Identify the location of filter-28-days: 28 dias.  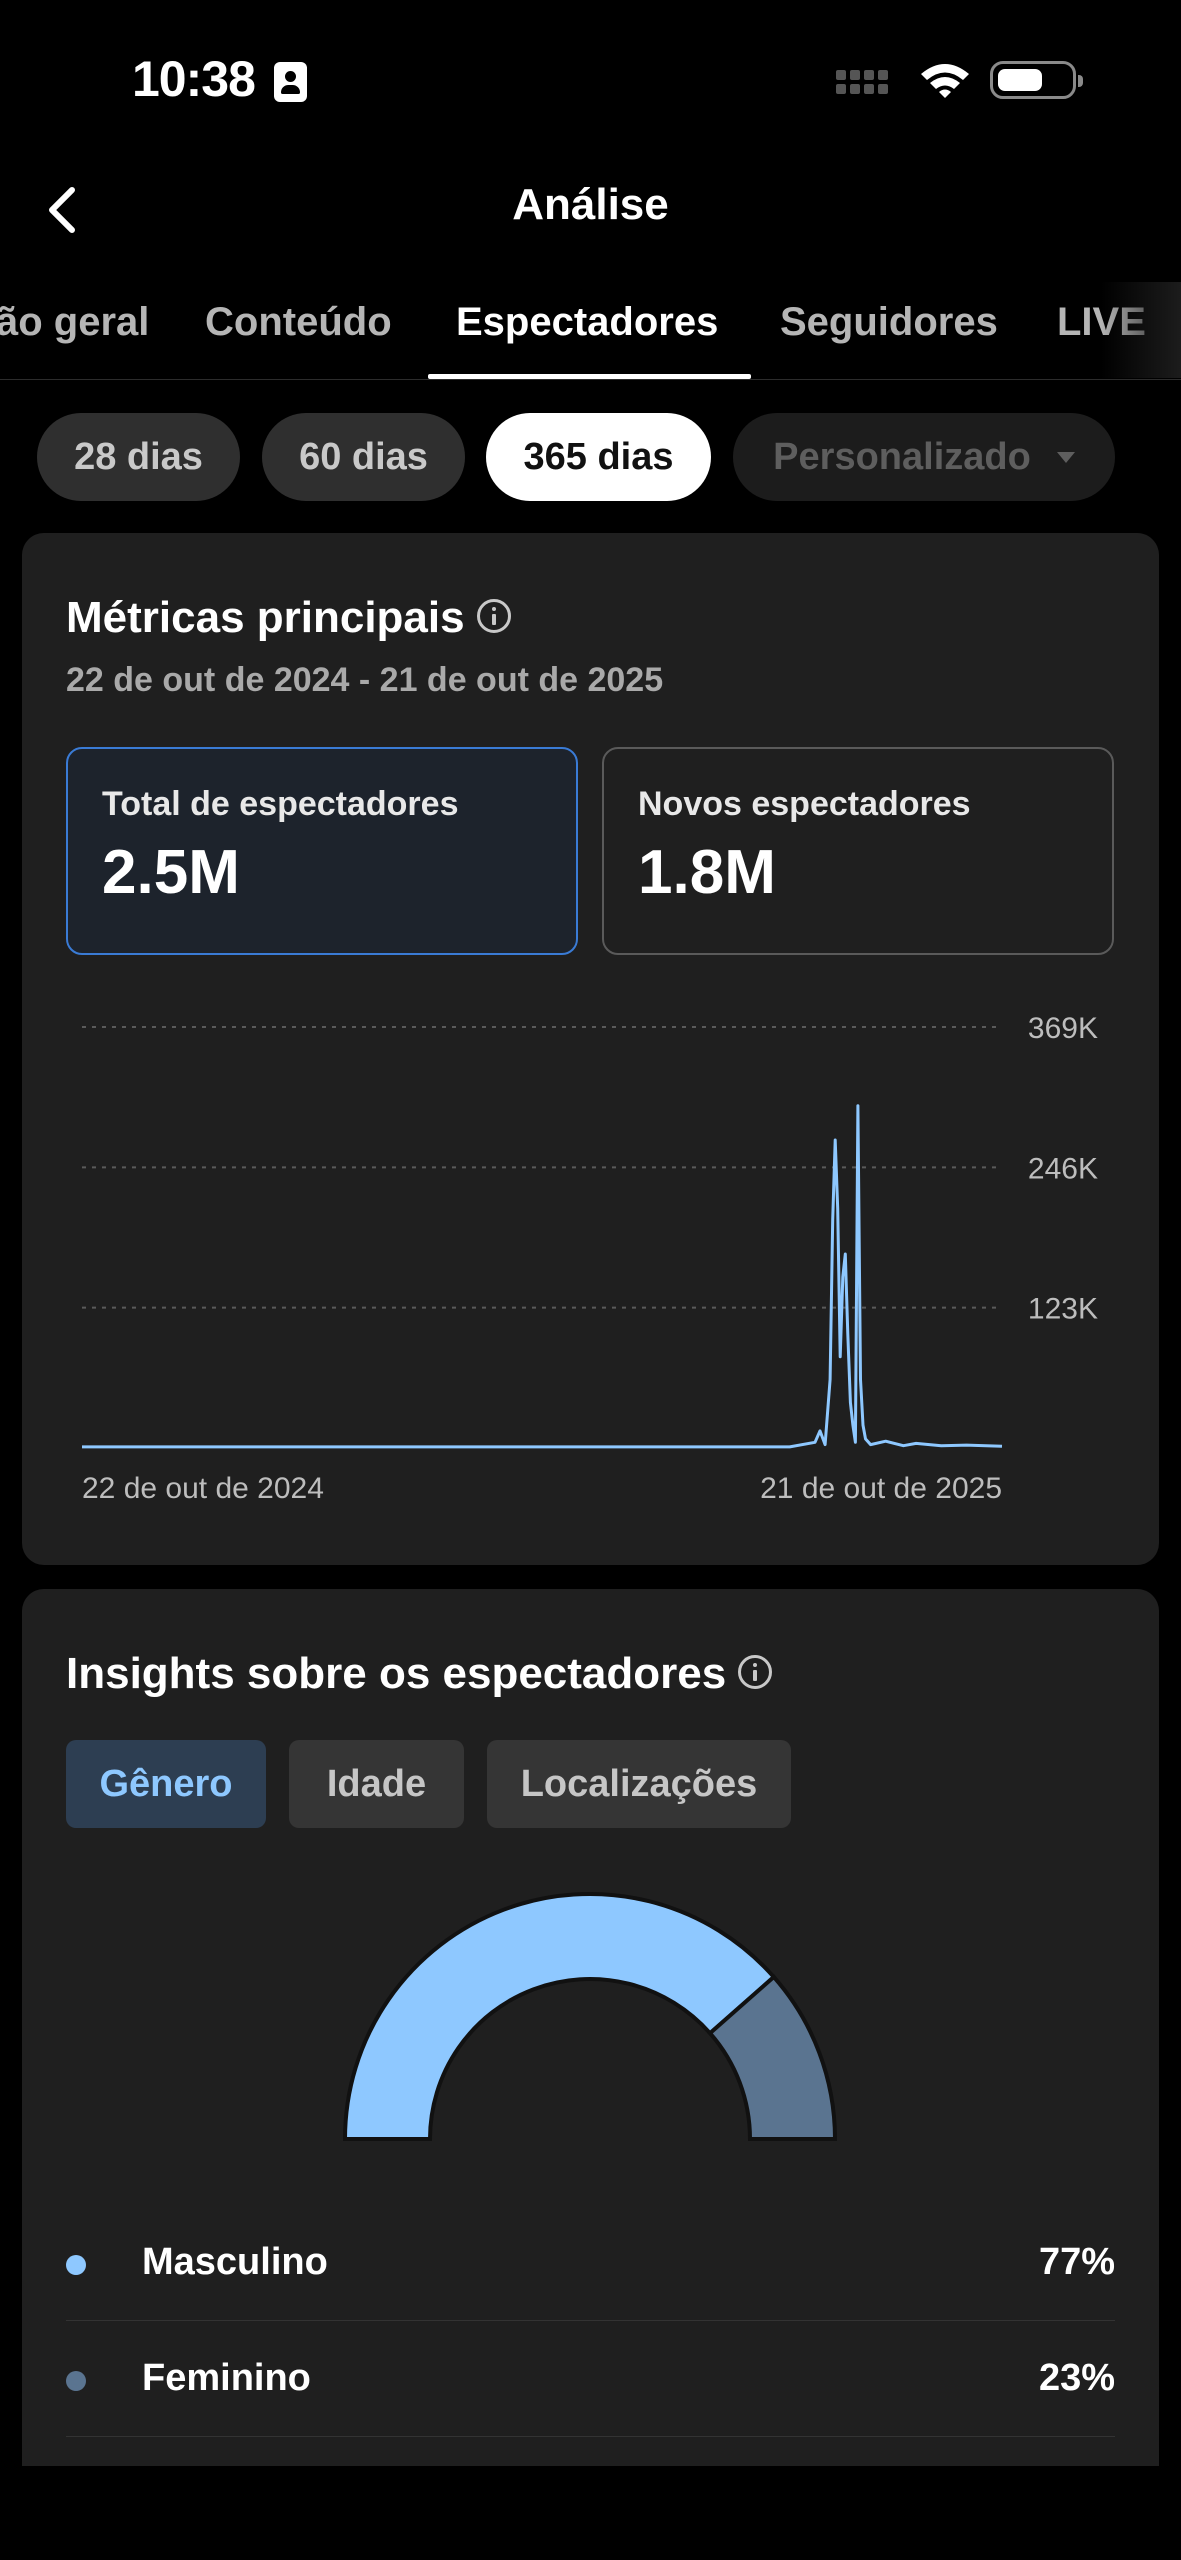
(138, 457).